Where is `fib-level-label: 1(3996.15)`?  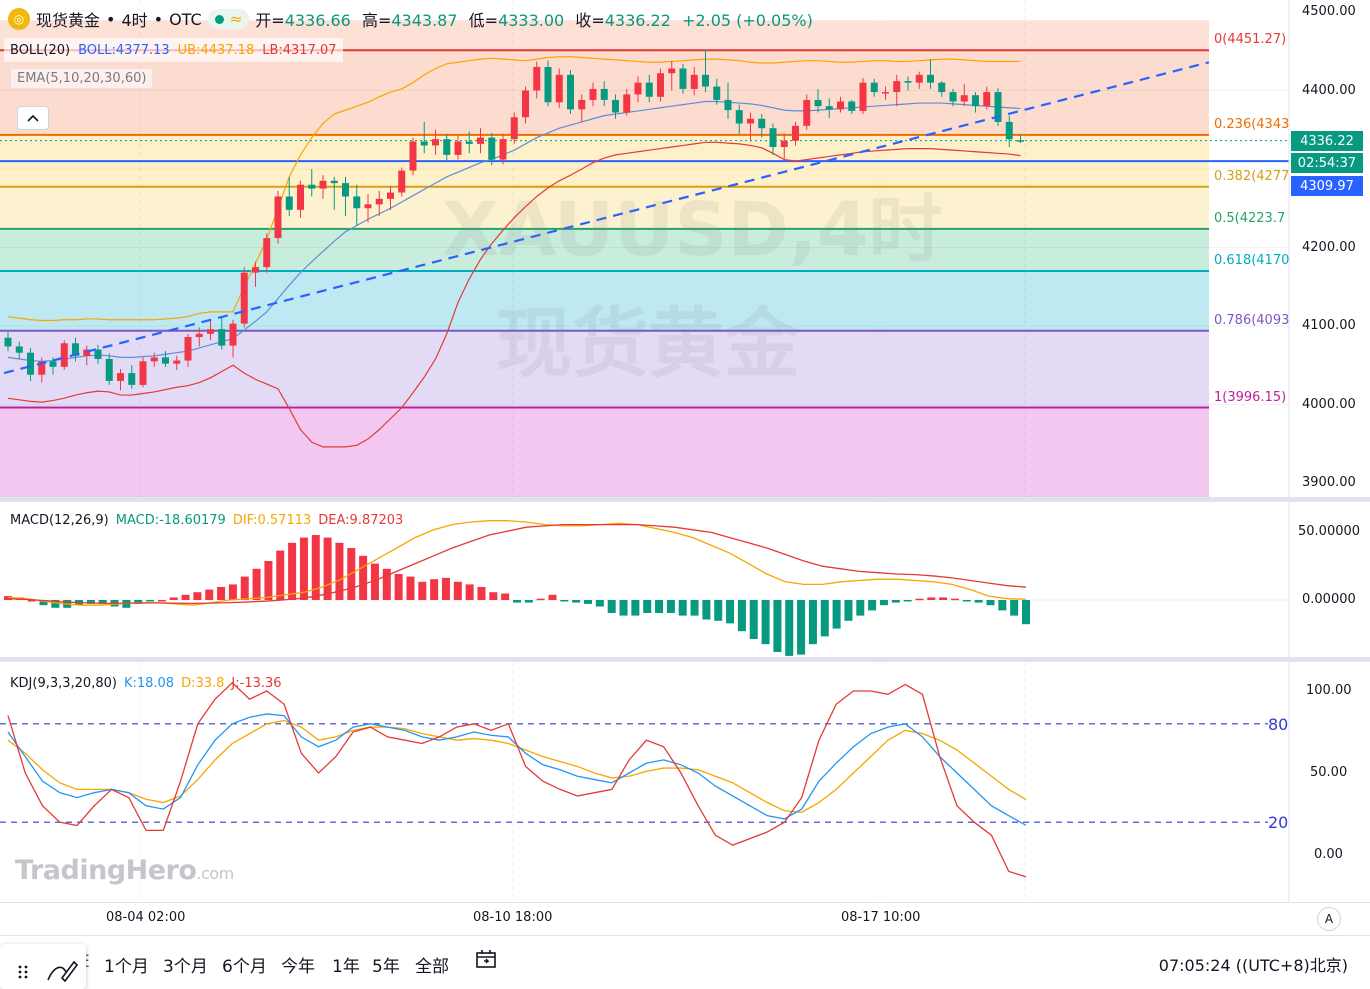 fib-level-label: 1(3996.15) is located at coordinates (1250, 397).